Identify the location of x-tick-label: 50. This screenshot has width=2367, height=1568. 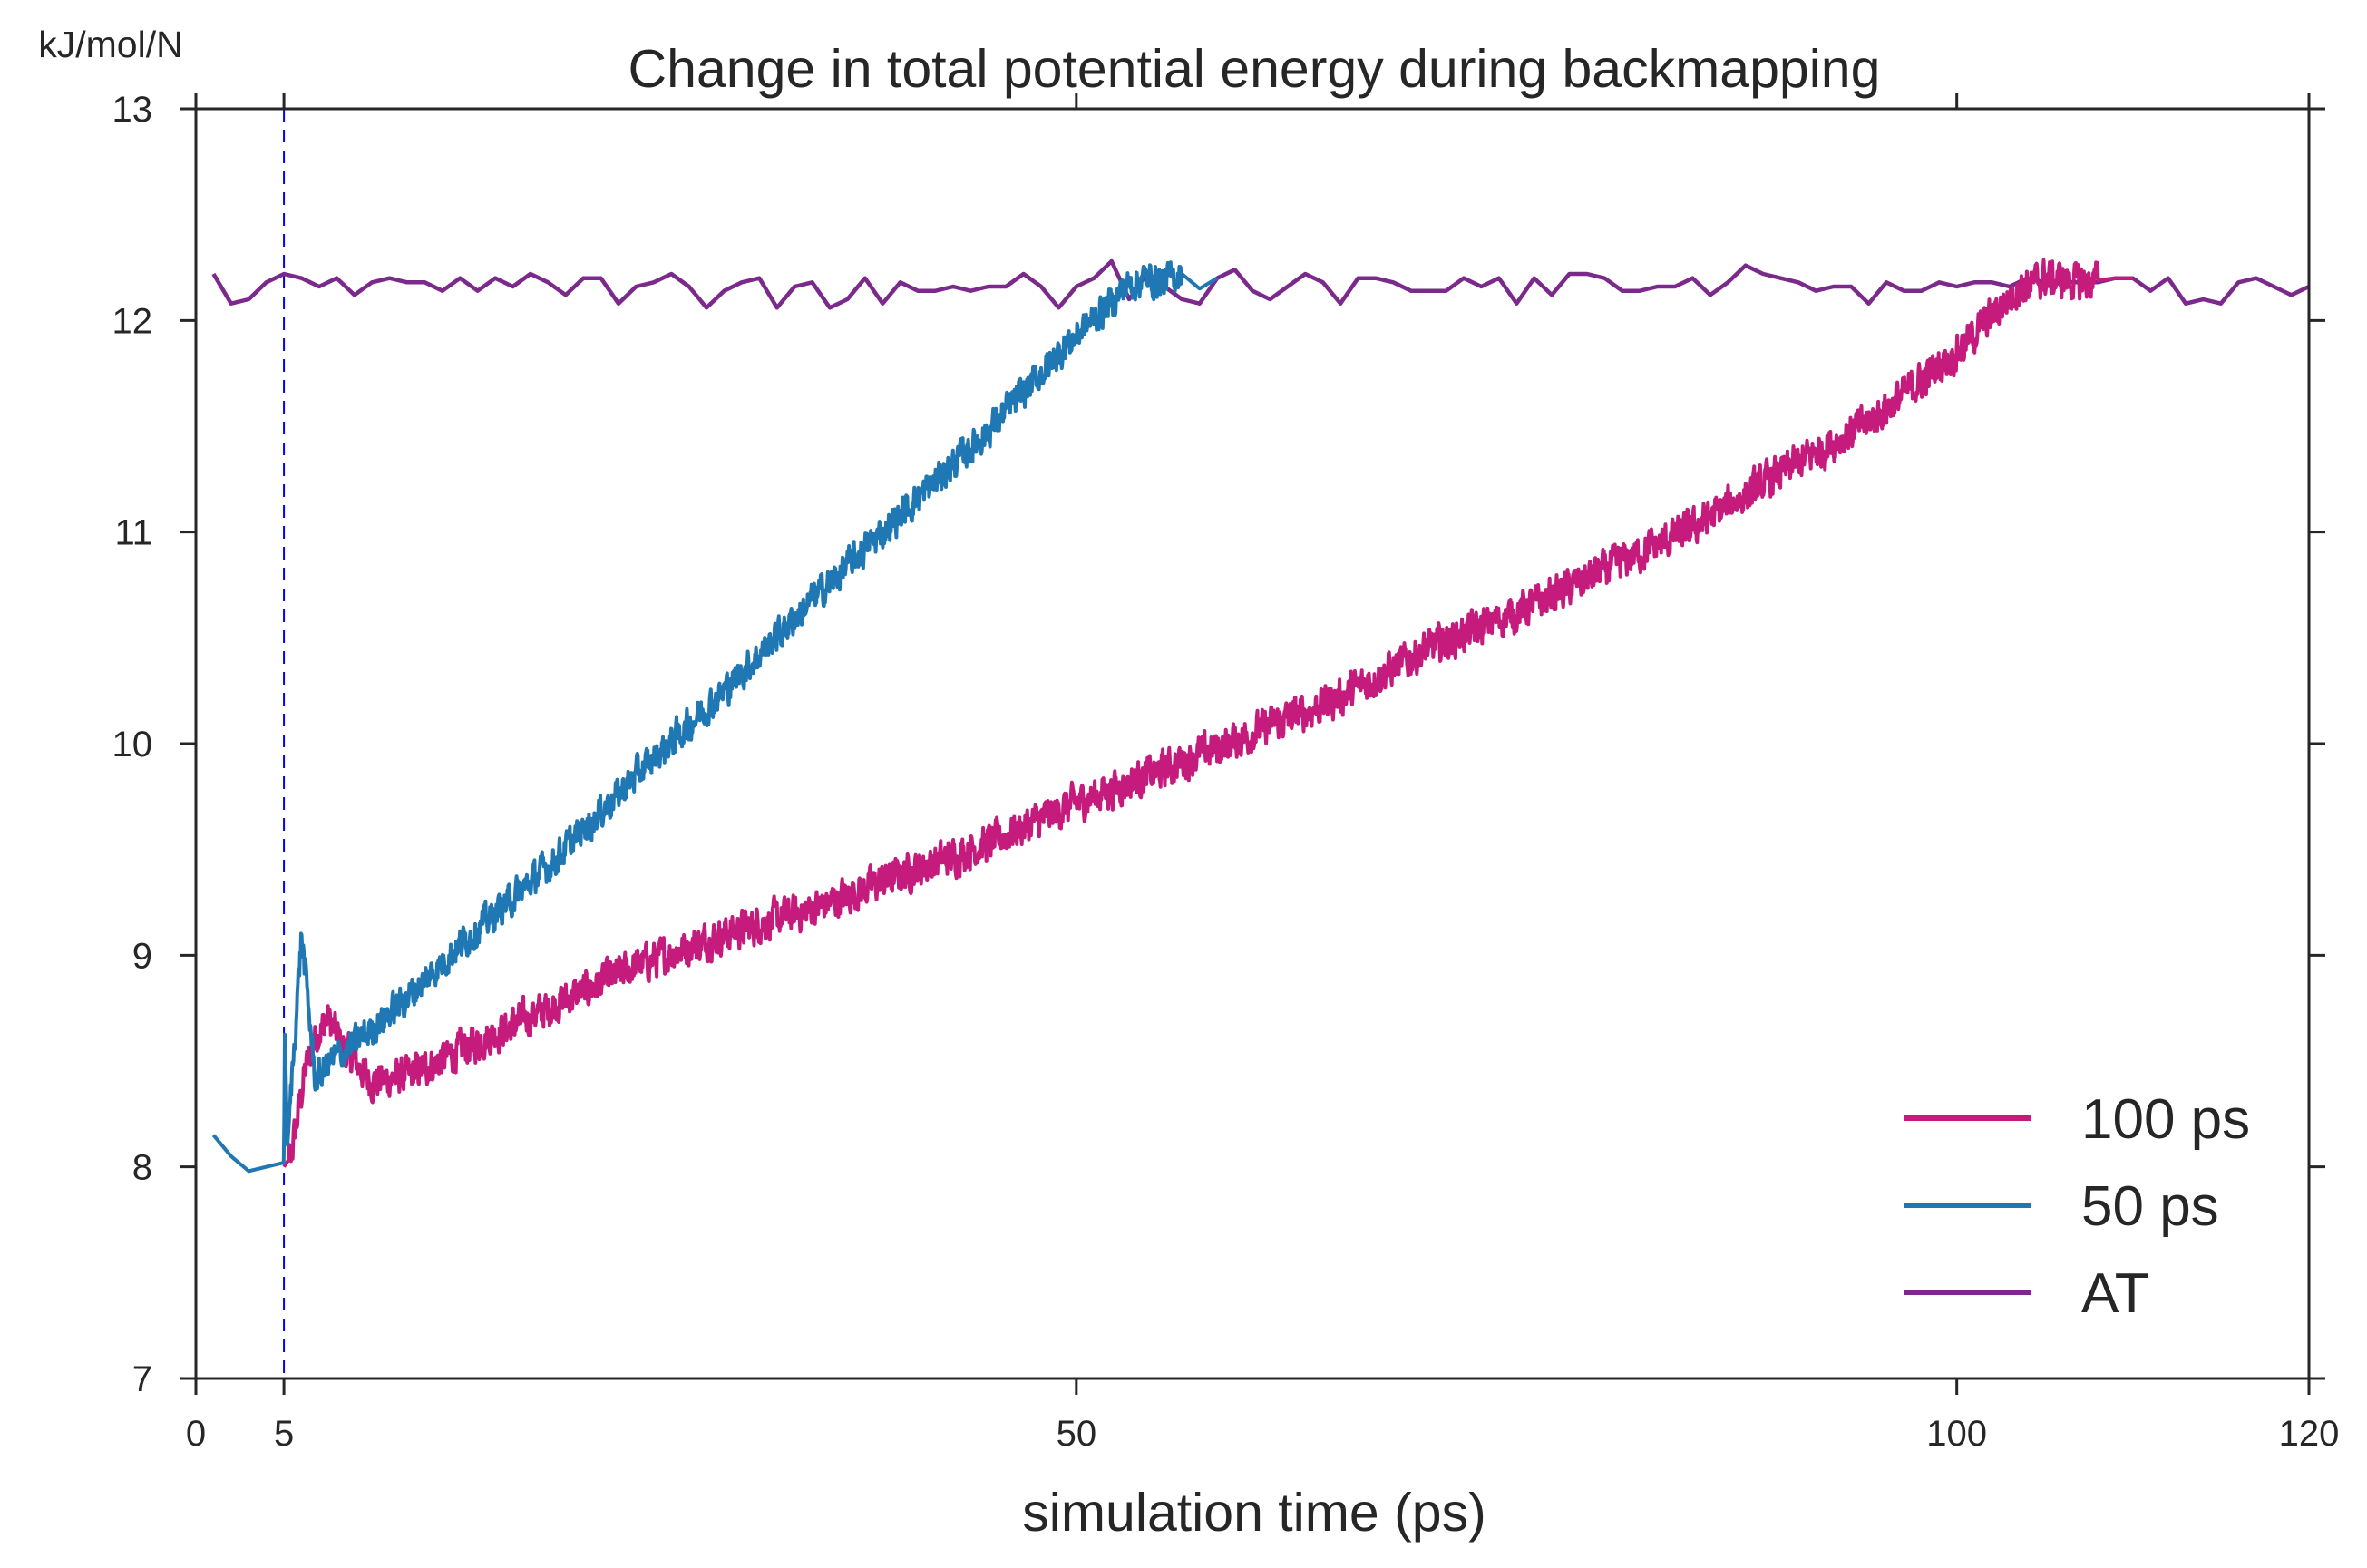
(1077, 1434).